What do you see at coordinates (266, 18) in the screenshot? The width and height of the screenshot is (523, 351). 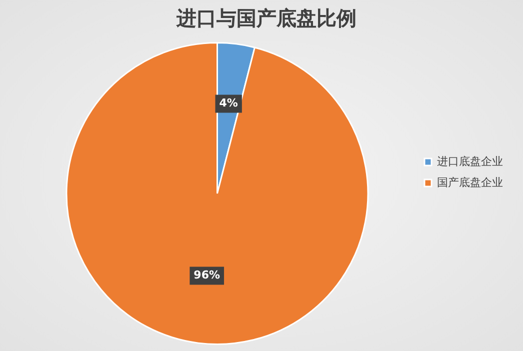 I see `chart-title: 进口与国产底盘比例` at bounding box center [266, 18].